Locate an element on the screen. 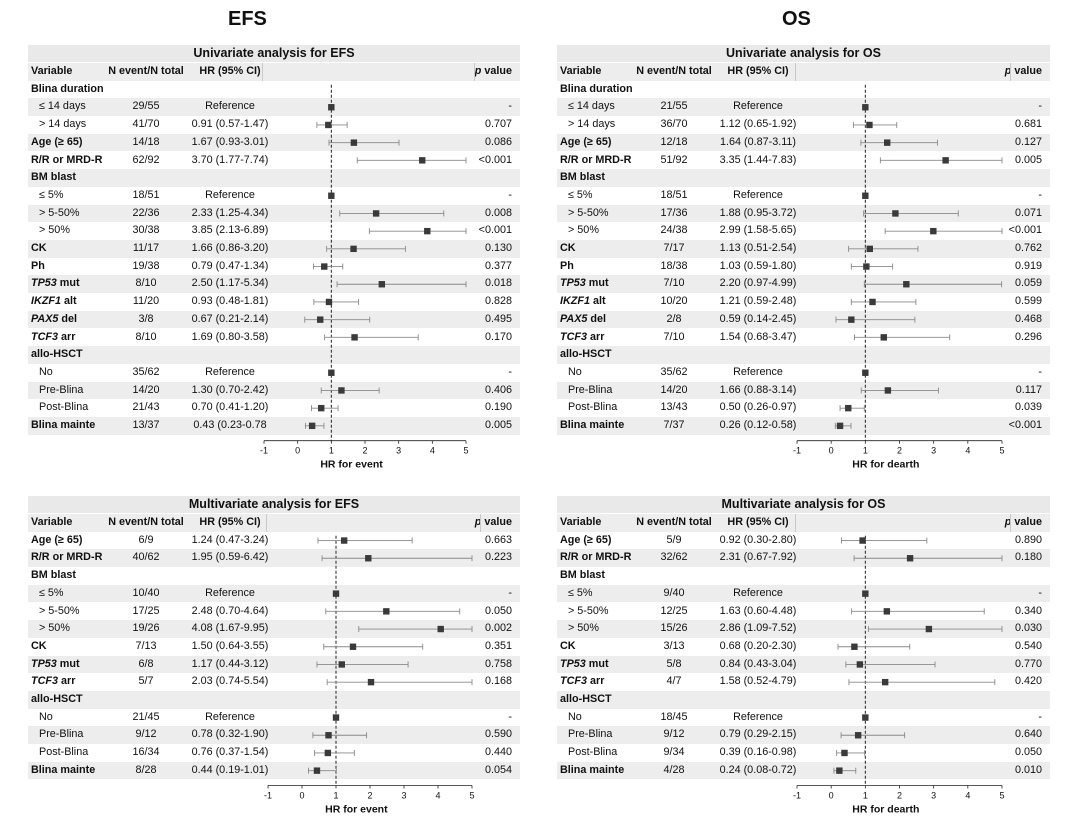  row-variable-label: > 5-50% is located at coordinates (59, 212).